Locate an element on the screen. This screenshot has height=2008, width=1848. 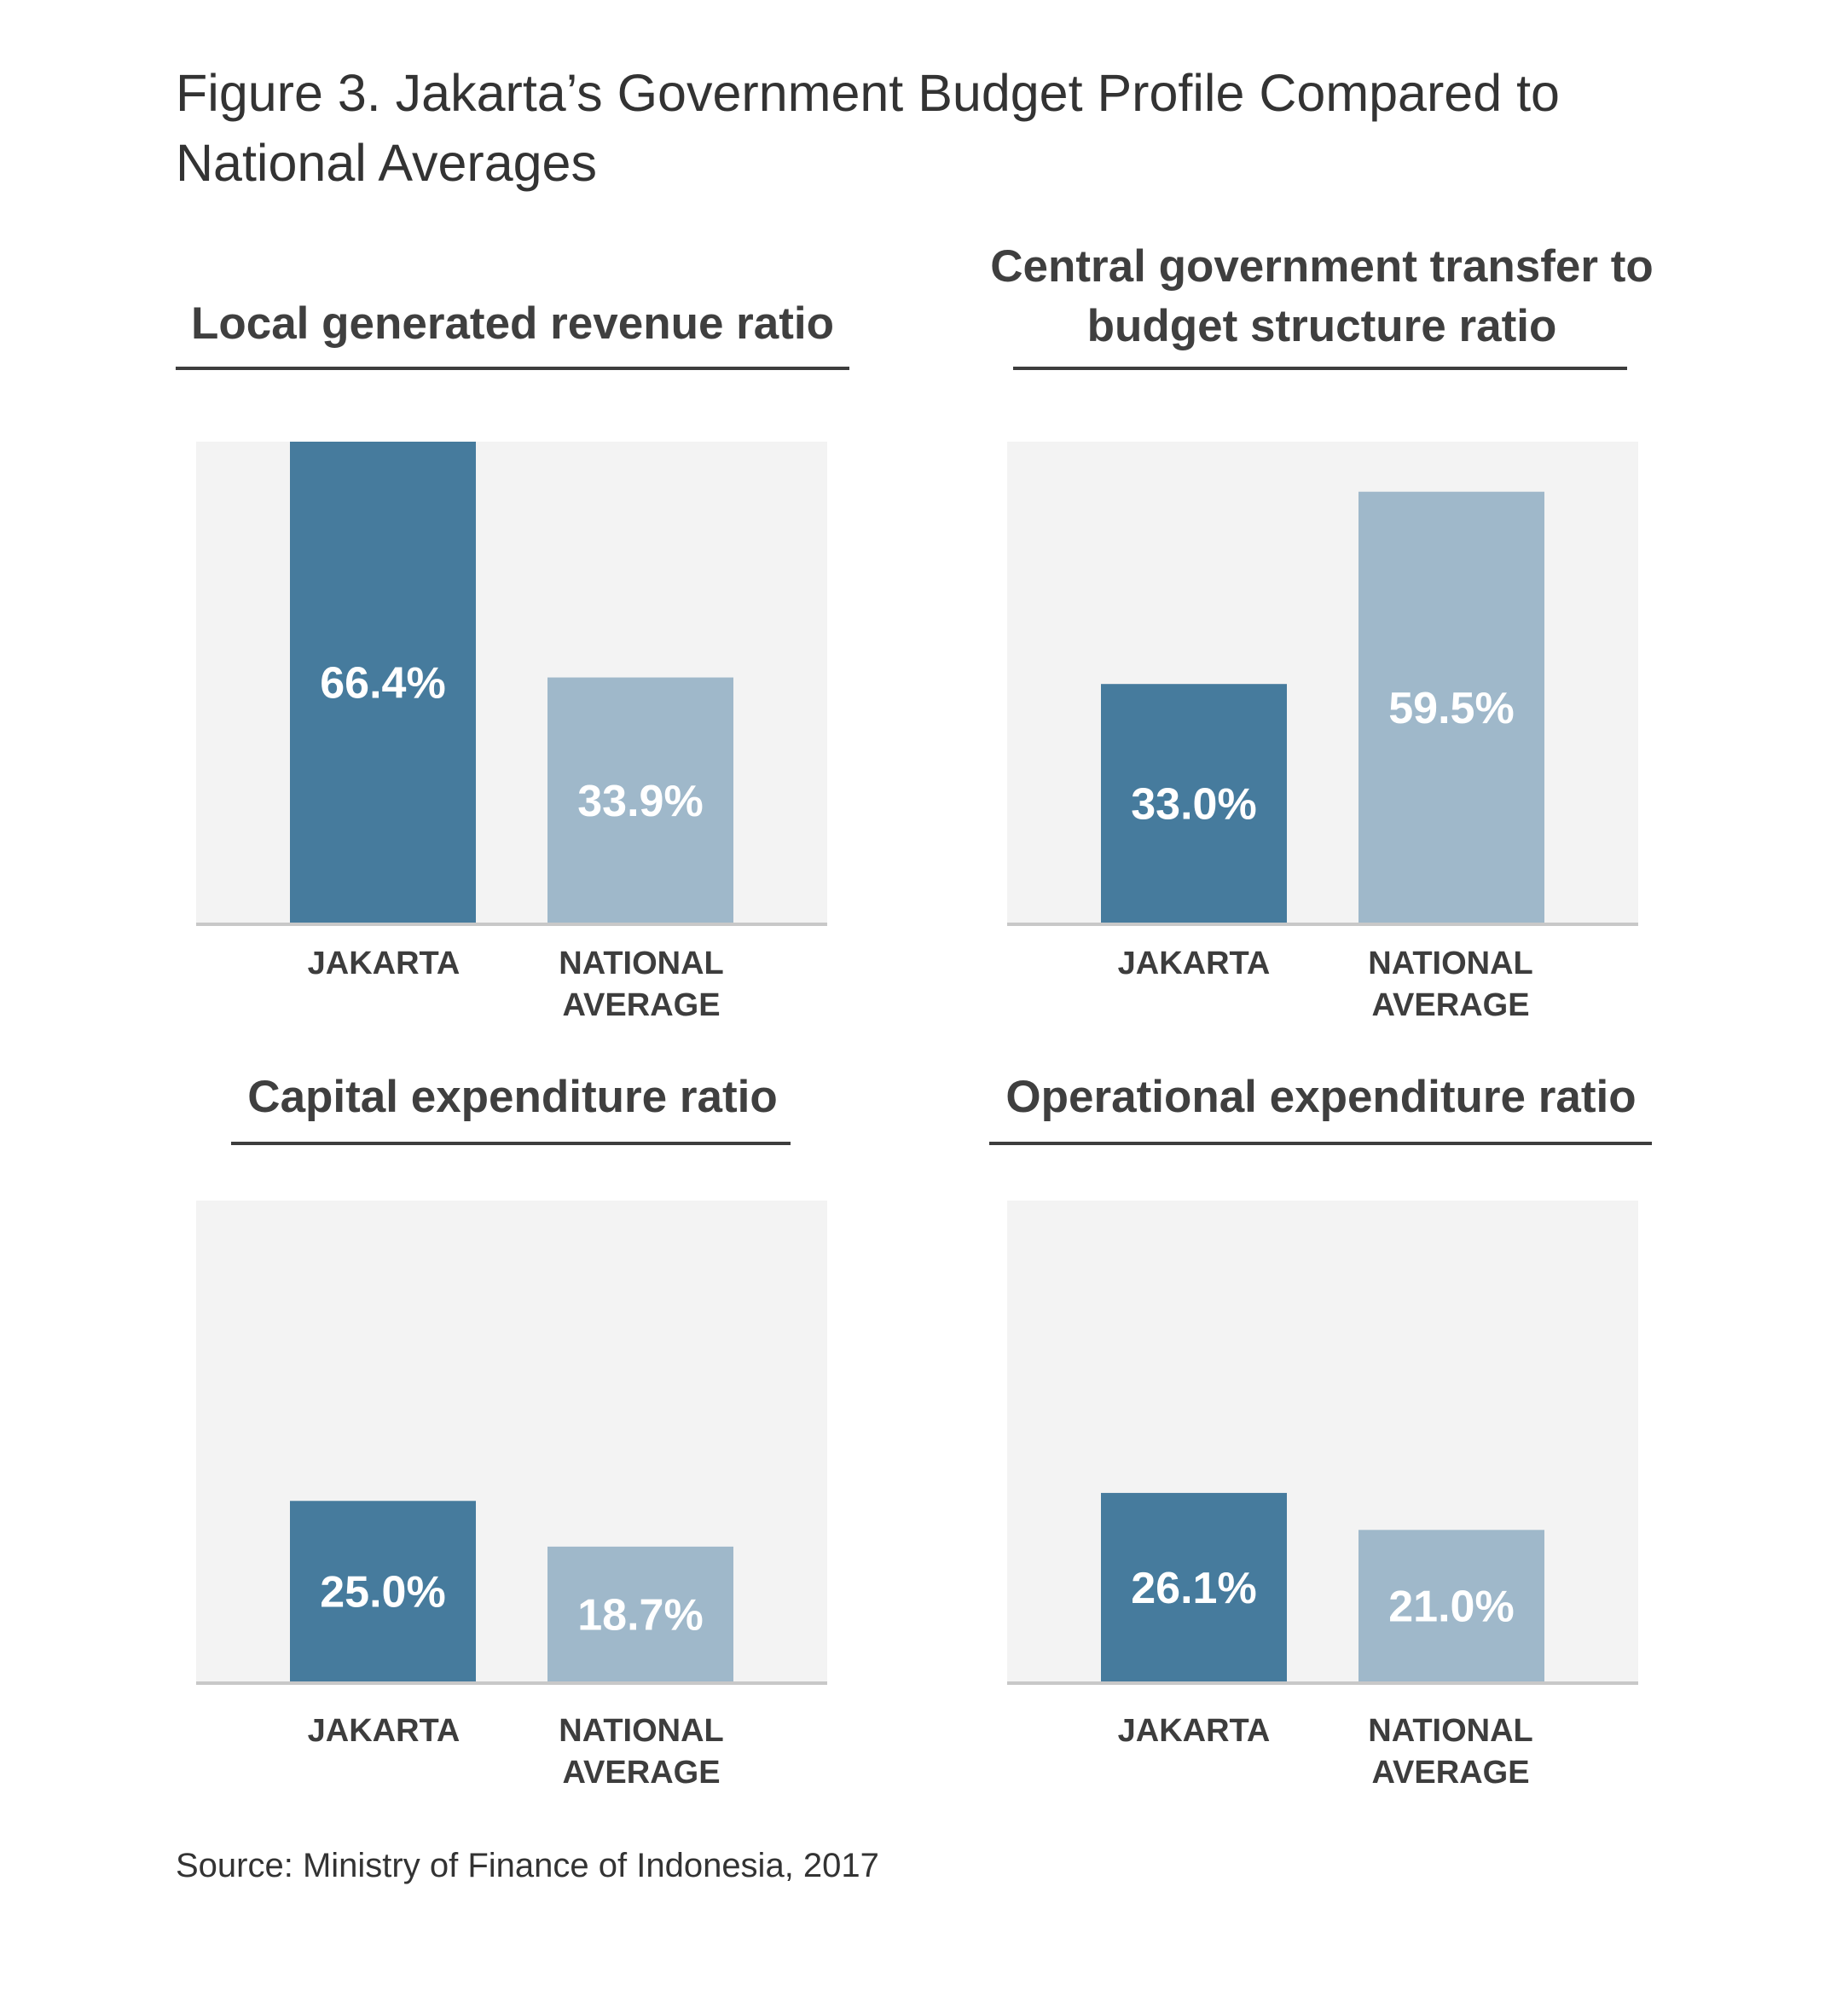
chart-capital-expenditure: 25.0% 18.7% is located at coordinates (512, 1443).